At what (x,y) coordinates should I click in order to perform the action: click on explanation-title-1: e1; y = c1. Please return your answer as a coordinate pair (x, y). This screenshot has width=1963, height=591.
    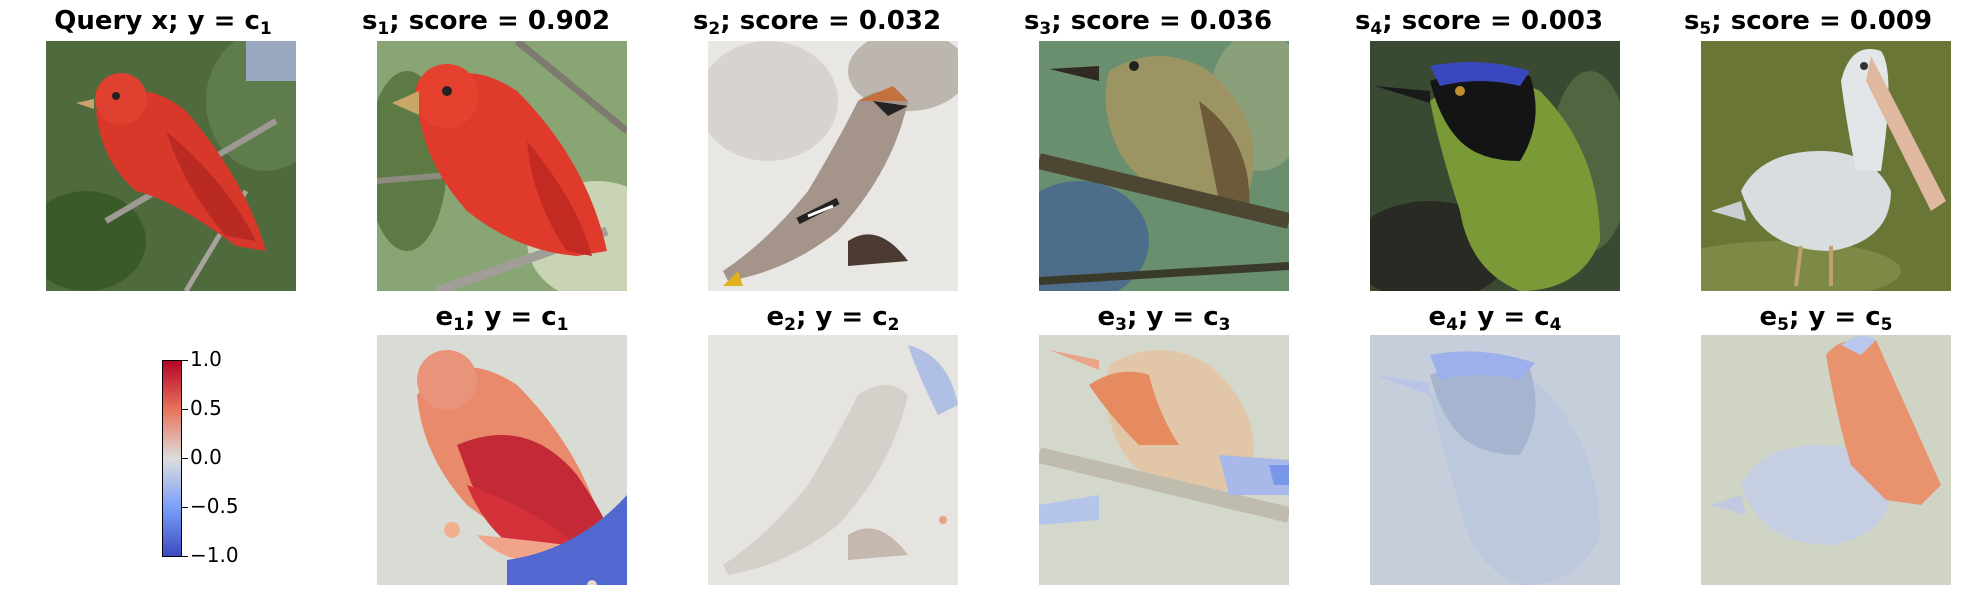
    Looking at the image, I should click on (502, 318).